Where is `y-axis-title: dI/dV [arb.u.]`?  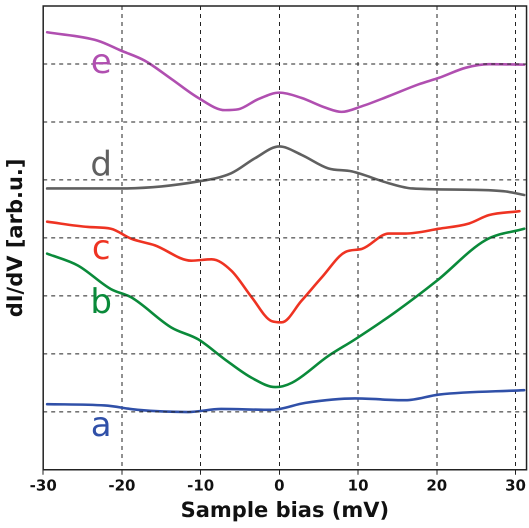
y-axis-title: dI/dV [arb.u.] is located at coordinates (15, 238).